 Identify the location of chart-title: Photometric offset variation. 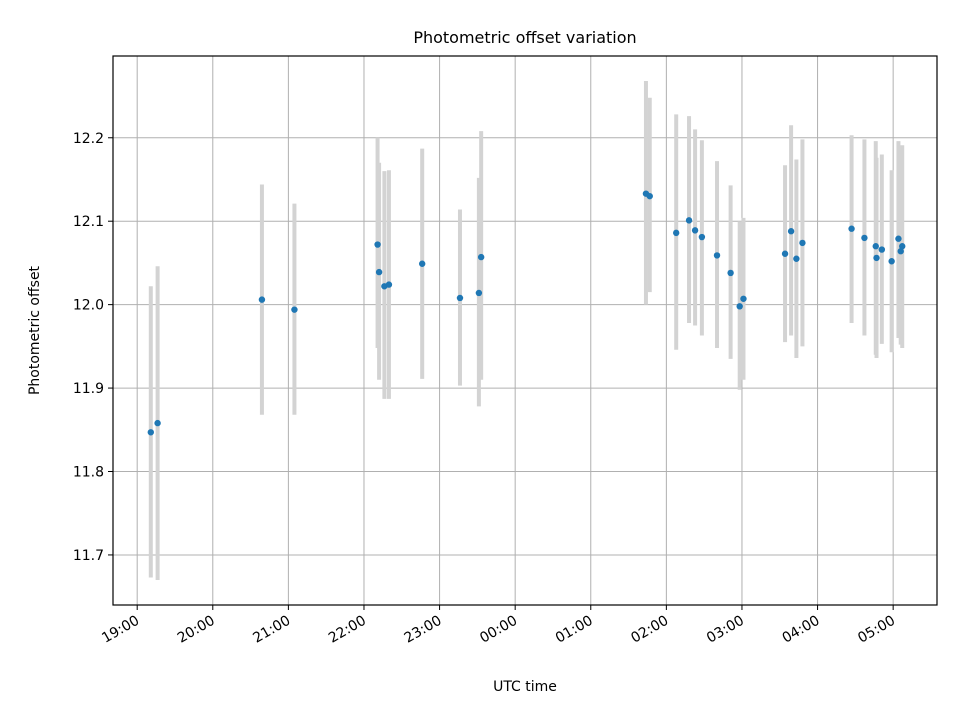
(524, 37).